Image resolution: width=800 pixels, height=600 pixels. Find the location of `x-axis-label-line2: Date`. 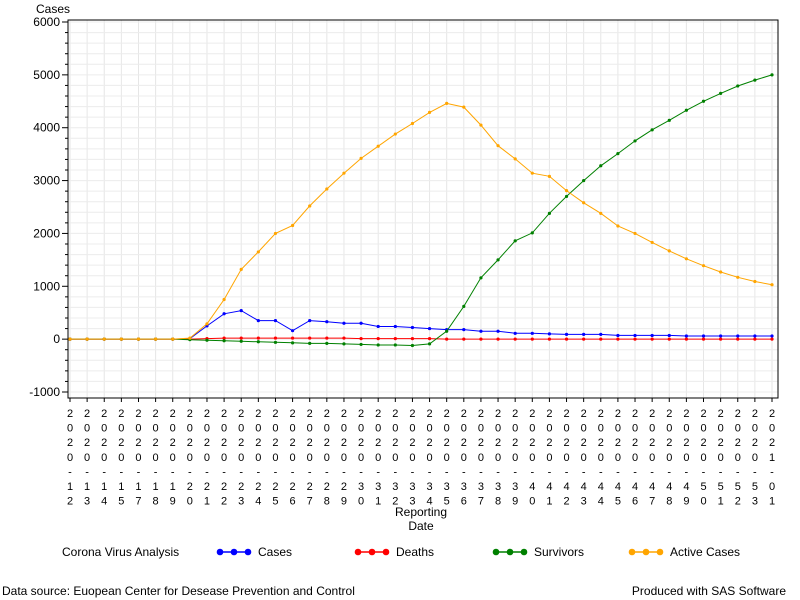

x-axis-label-line2: Date is located at coordinates (421, 526).